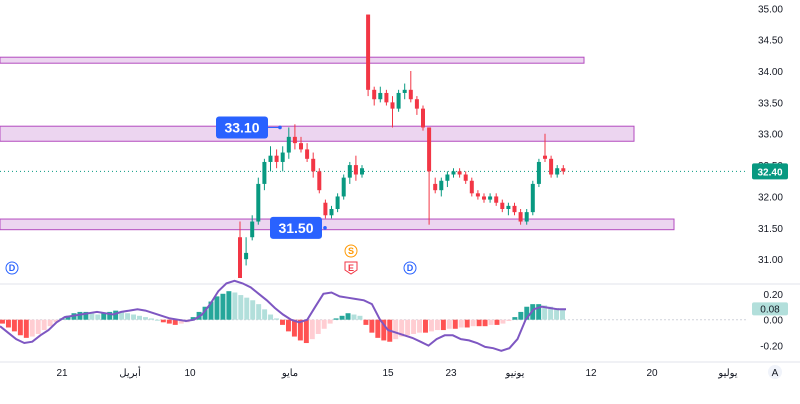 This screenshot has width=800, height=404. Describe the element at coordinates (770, 260) in the screenshot. I see `price-tick-label: 31.00` at that location.